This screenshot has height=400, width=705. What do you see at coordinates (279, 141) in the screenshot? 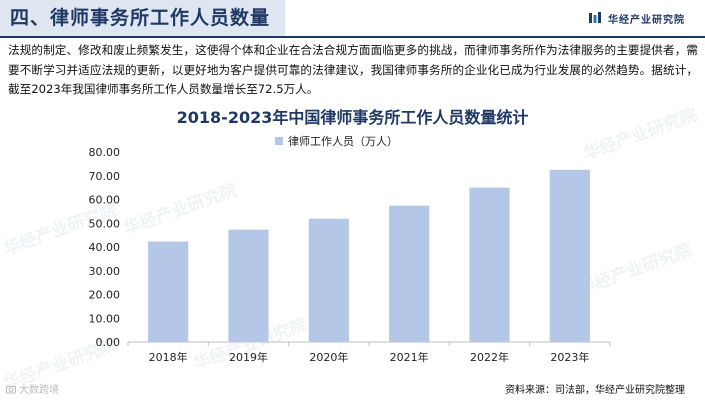
I see `legend-swatch` at bounding box center [279, 141].